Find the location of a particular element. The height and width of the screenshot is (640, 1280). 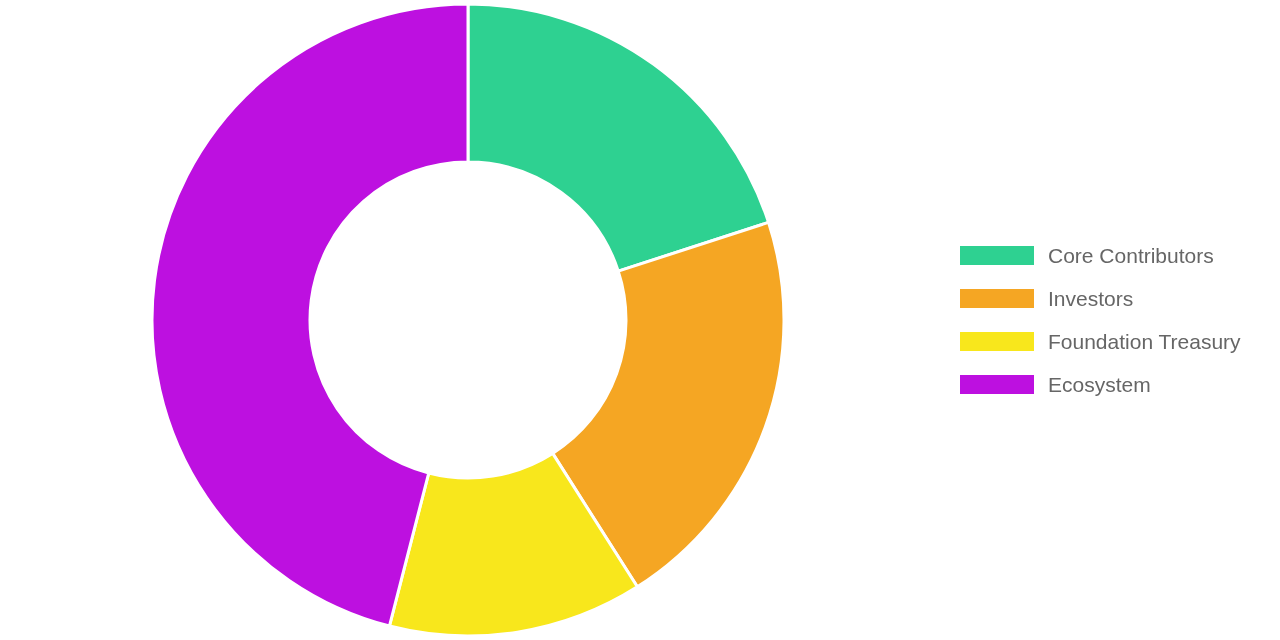

legend-label: Investors is located at coordinates (1091, 298).